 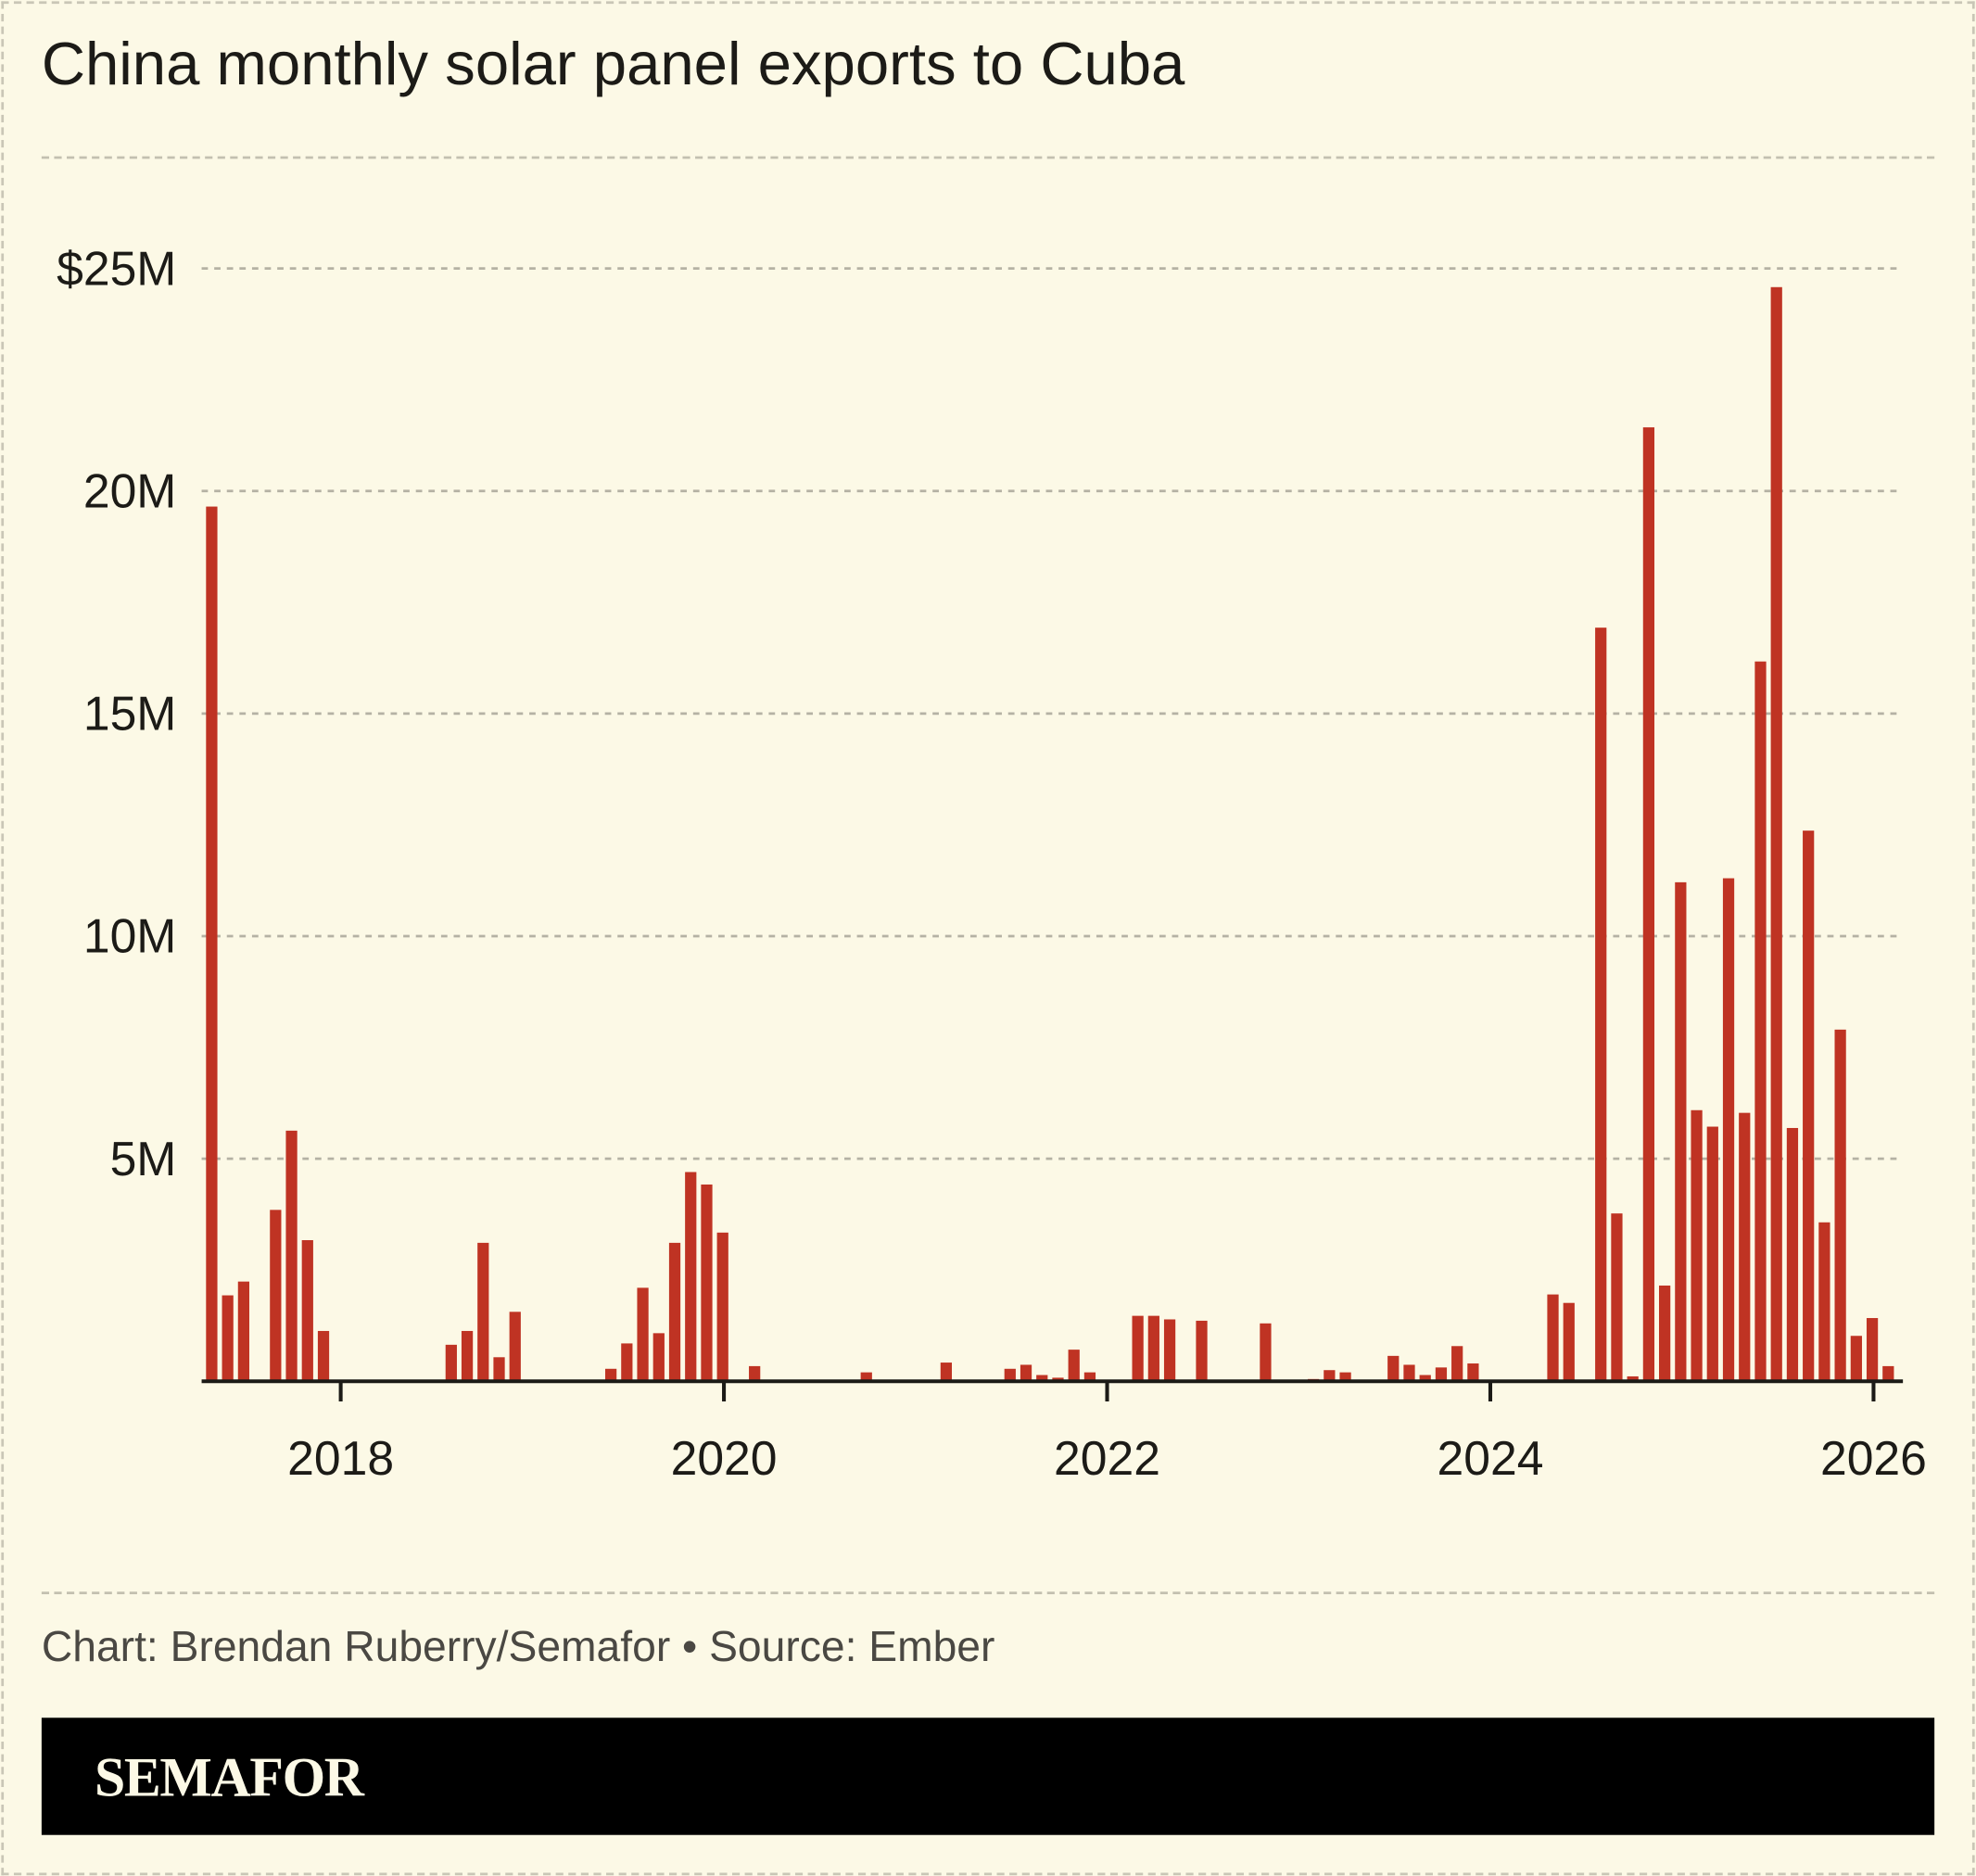 I want to click on y-tick-label: 15M, so click(x=130, y=714).